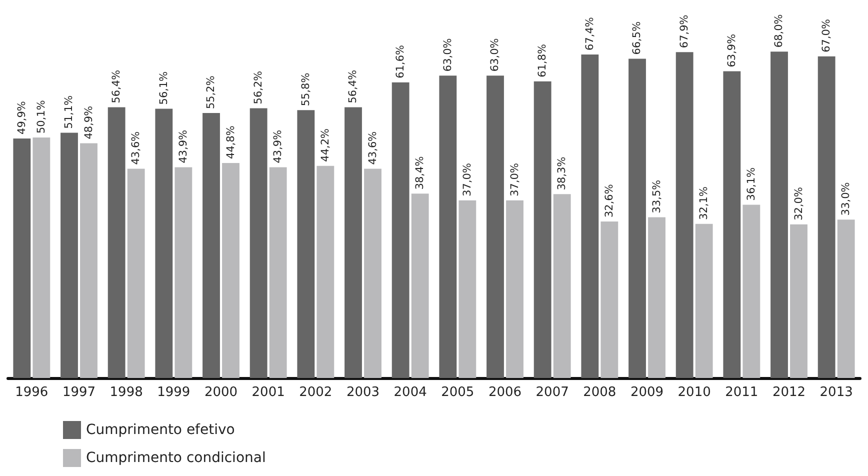  Describe the element at coordinates (704, 203) in the screenshot. I see `data-label: 32,1%` at that location.